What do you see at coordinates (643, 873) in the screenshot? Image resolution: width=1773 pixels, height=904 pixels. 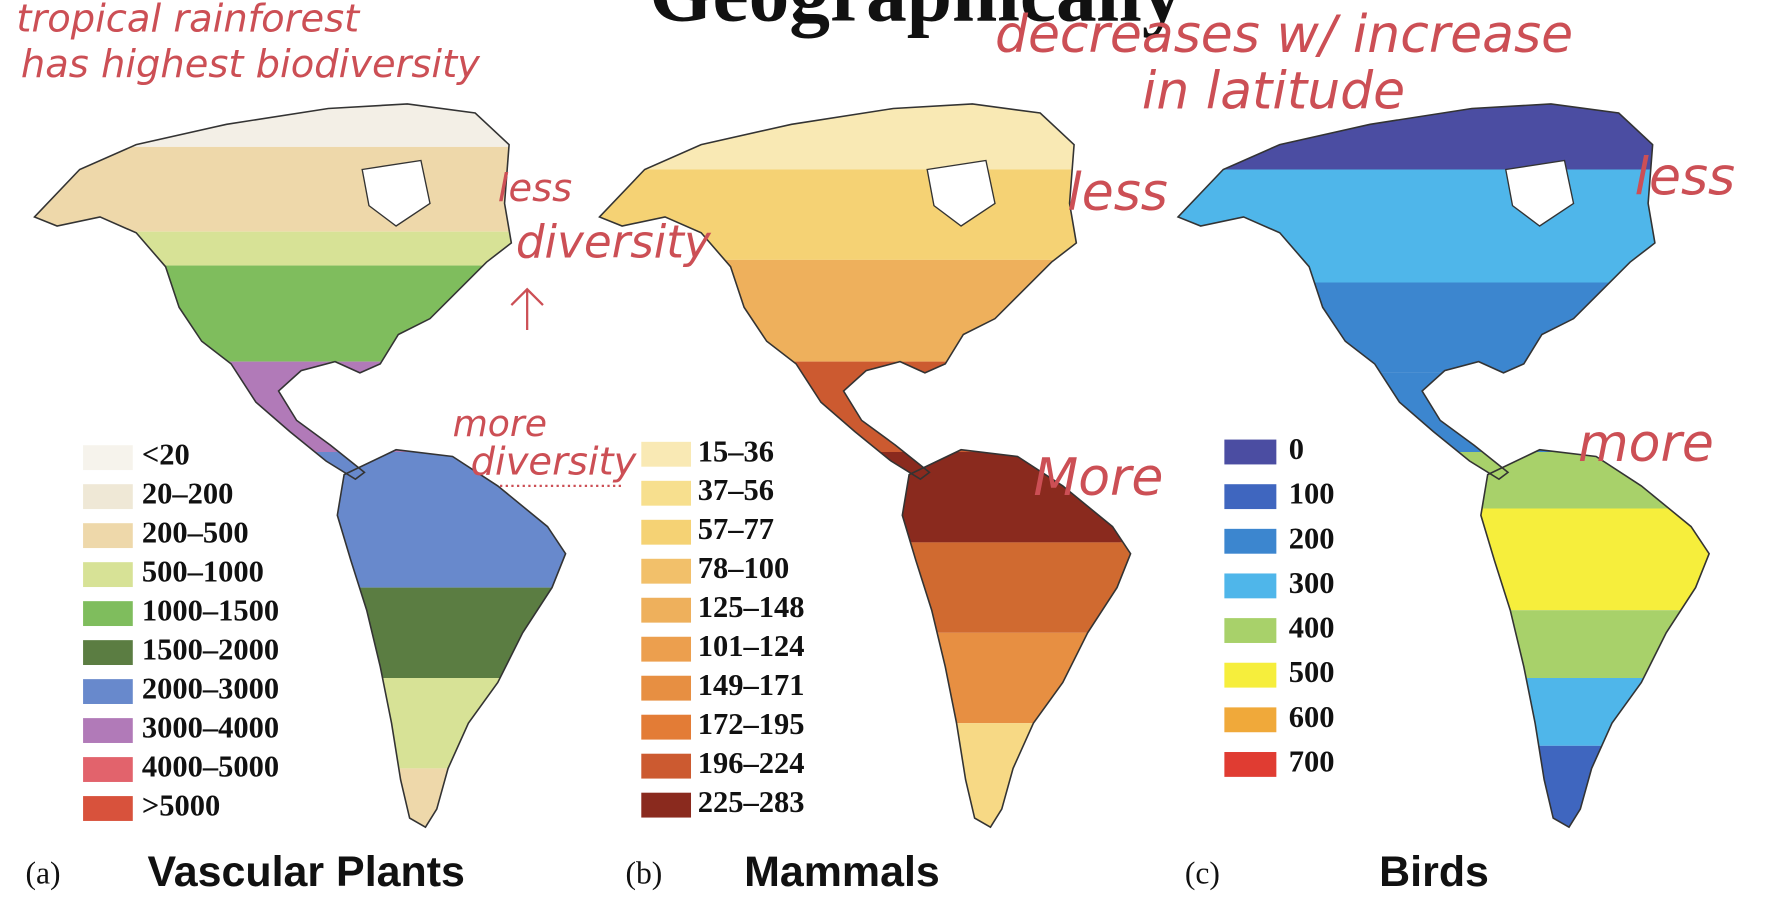 I see `panel-letter: (b)` at bounding box center [643, 873].